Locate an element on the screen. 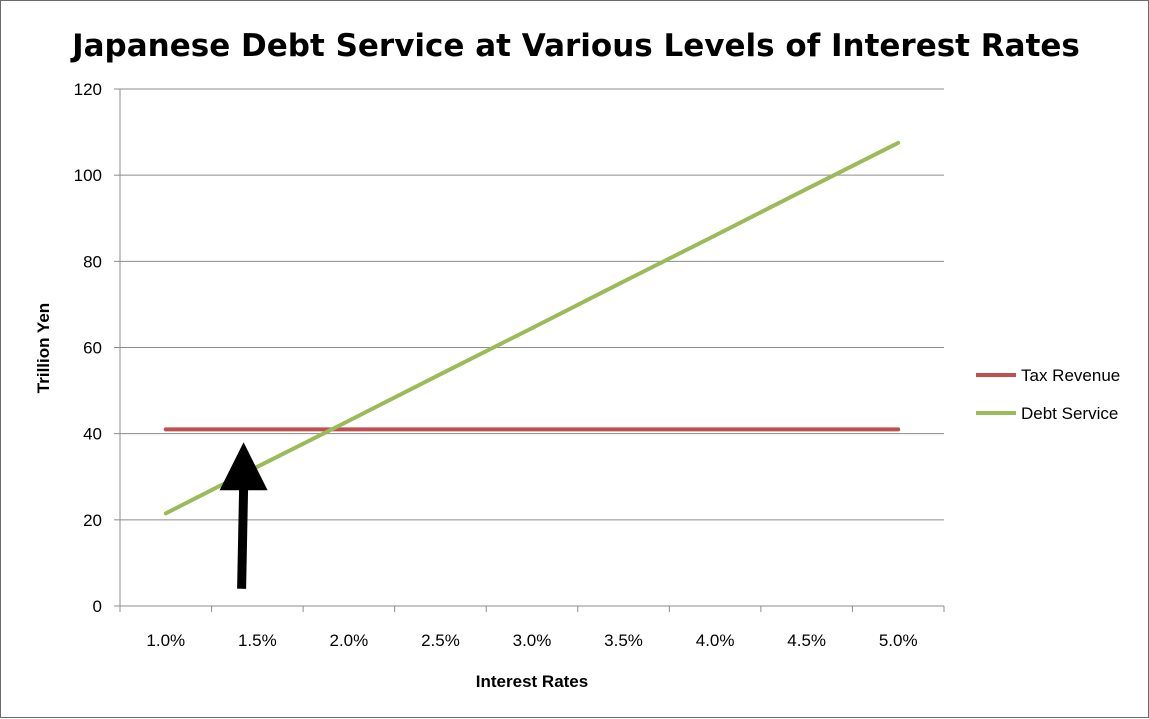 This screenshot has width=1149, height=719. y-axis-title: Trillion Yen is located at coordinates (43, 348).